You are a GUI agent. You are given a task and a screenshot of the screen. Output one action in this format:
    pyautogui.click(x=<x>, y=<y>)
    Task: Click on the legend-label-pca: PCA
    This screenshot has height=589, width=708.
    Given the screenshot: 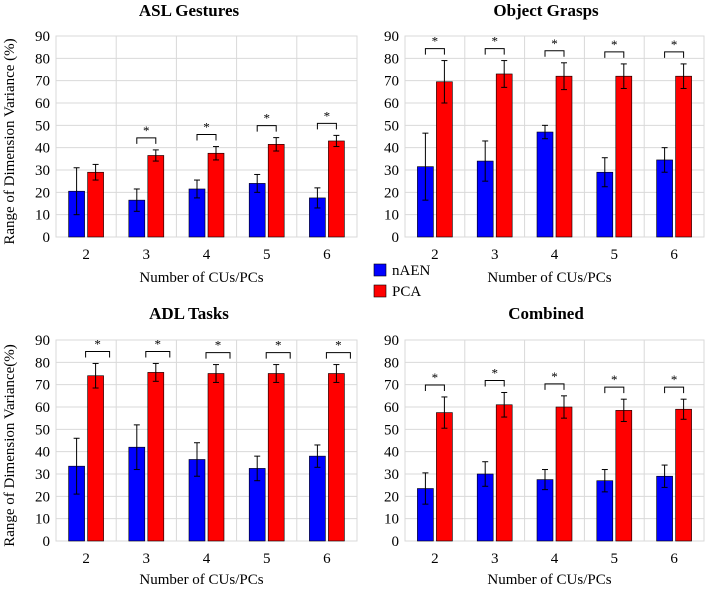 What is the action you would take?
    pyautogui.click(x=406, y=292)
    